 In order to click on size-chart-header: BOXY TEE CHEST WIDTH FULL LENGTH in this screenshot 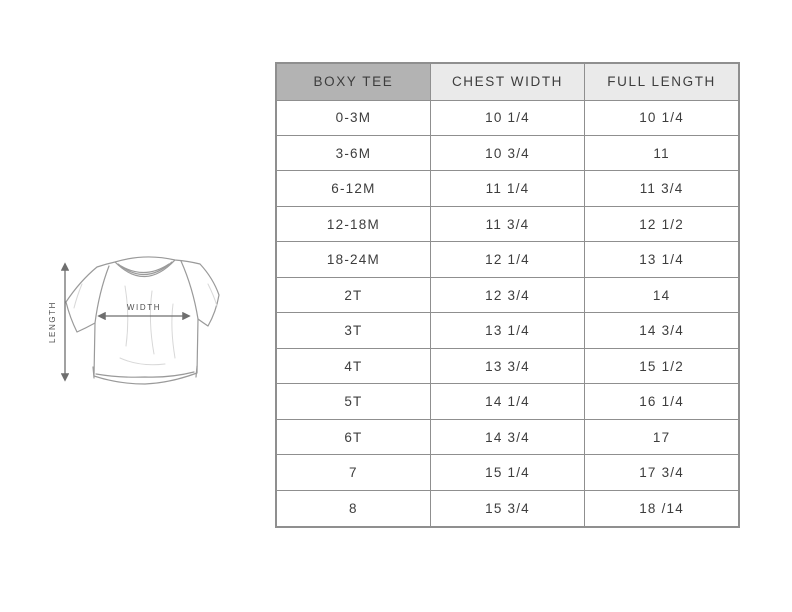, I will do `click(507, 81)`.